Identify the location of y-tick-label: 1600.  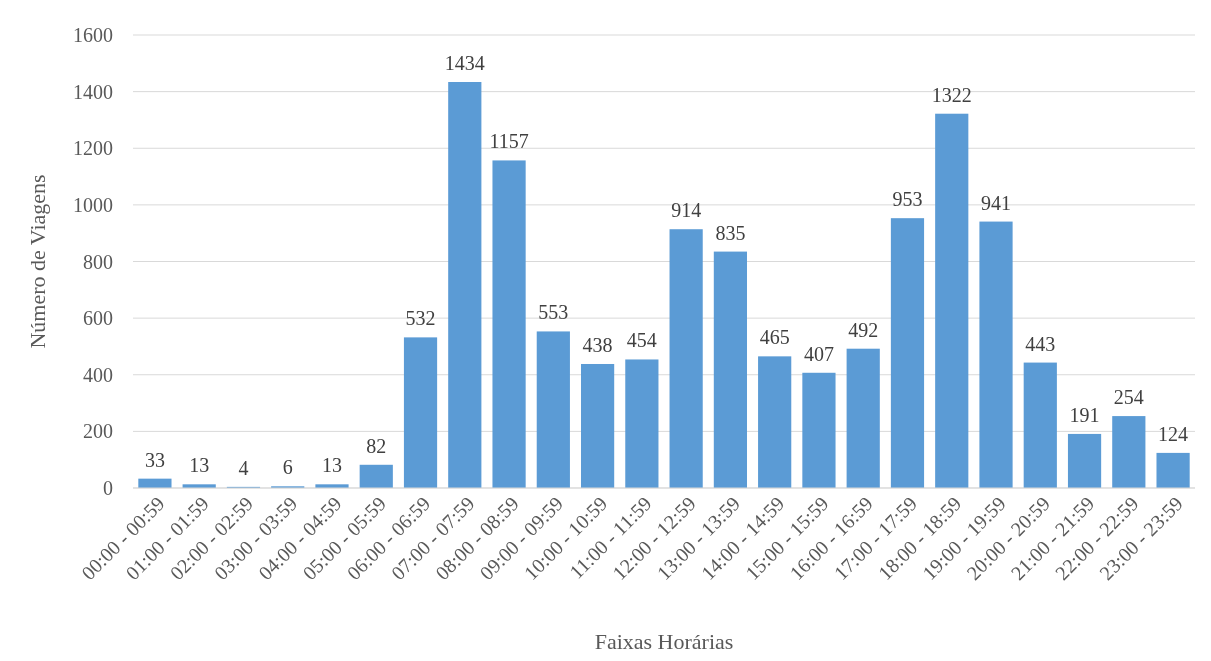
(93, 35).